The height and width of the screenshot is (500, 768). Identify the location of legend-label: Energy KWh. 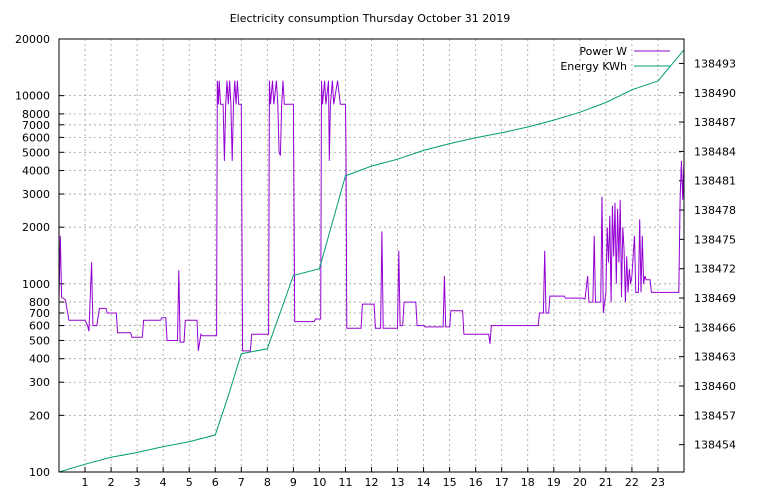
(593, 66).